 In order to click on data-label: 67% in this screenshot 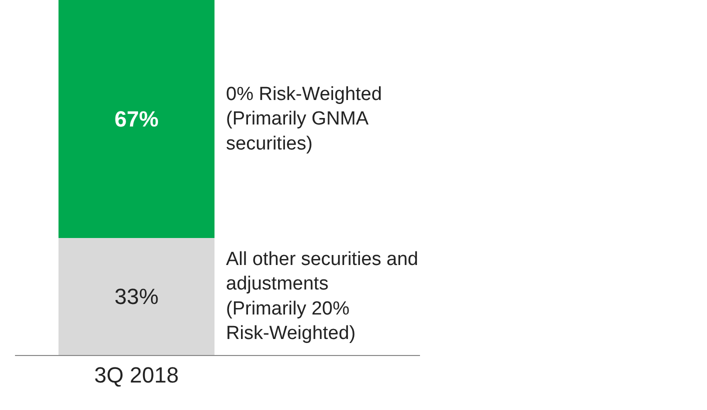, I will do `click(136, 119)`.